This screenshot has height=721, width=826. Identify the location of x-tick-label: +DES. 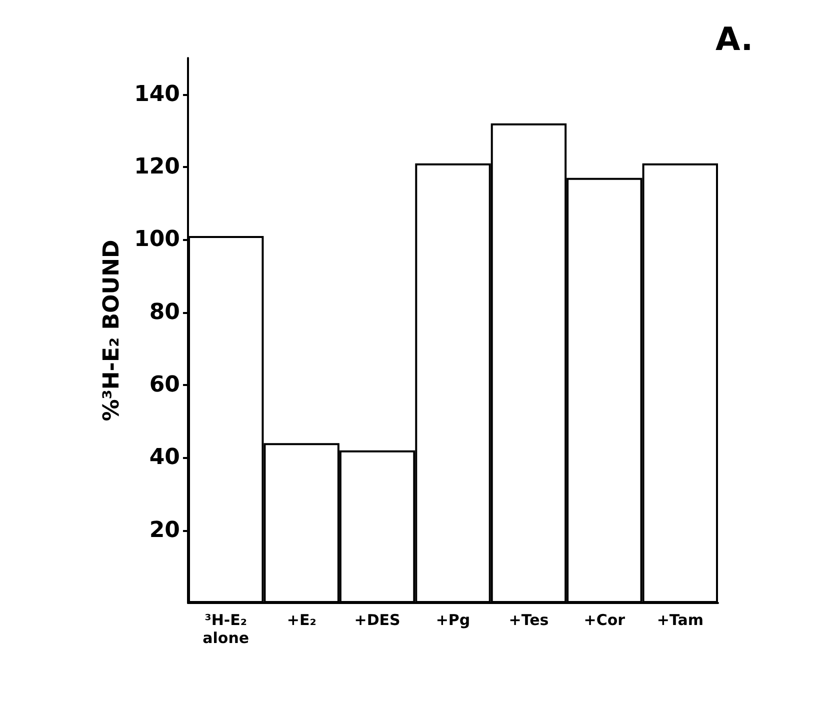
(377, 620).